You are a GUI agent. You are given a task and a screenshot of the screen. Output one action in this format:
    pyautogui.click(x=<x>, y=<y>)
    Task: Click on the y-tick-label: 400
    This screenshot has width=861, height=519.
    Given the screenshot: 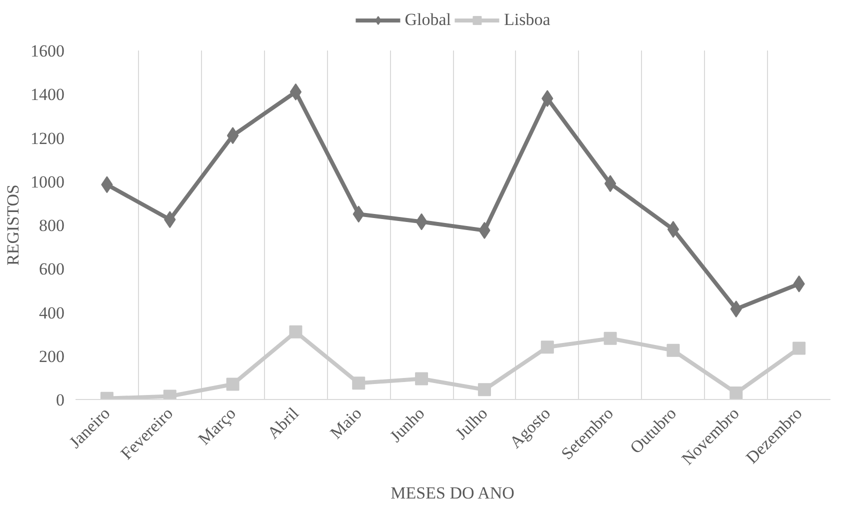 What is the action you would take?
    pyautogui.click(x=51, y=312)
    